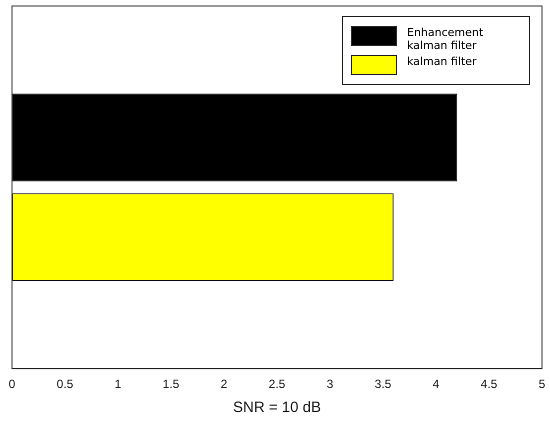 The image size is (550, 425). What do you see at coordinates (383, 384) in the screenshot?
I see `x-tick-label: 3.5` at bounding box center [383, 384].